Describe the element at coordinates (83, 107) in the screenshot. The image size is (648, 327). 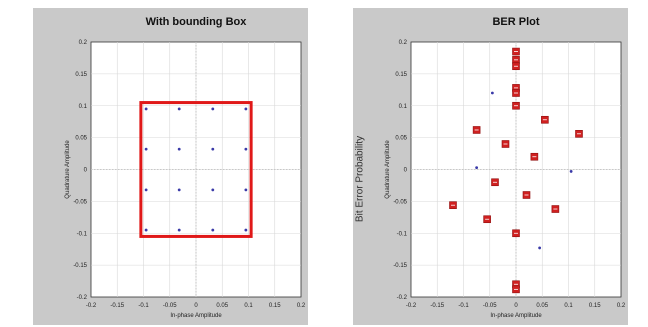
I see `bounding-box-chart-ytick: 0.1` at that location.